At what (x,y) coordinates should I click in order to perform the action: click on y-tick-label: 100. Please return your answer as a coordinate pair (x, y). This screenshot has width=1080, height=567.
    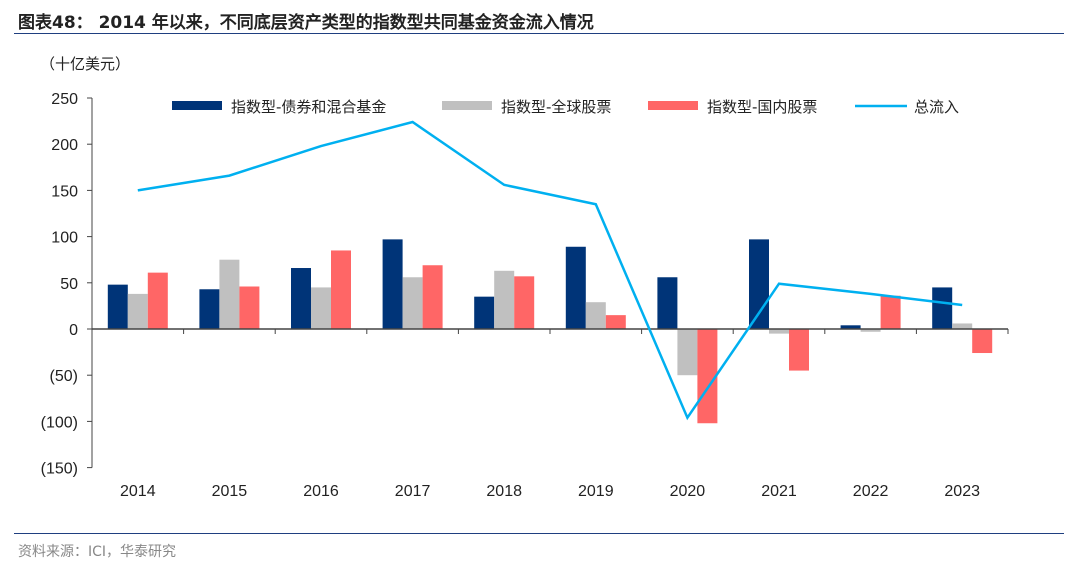
    Looking at the image, I should click on (64, 238).